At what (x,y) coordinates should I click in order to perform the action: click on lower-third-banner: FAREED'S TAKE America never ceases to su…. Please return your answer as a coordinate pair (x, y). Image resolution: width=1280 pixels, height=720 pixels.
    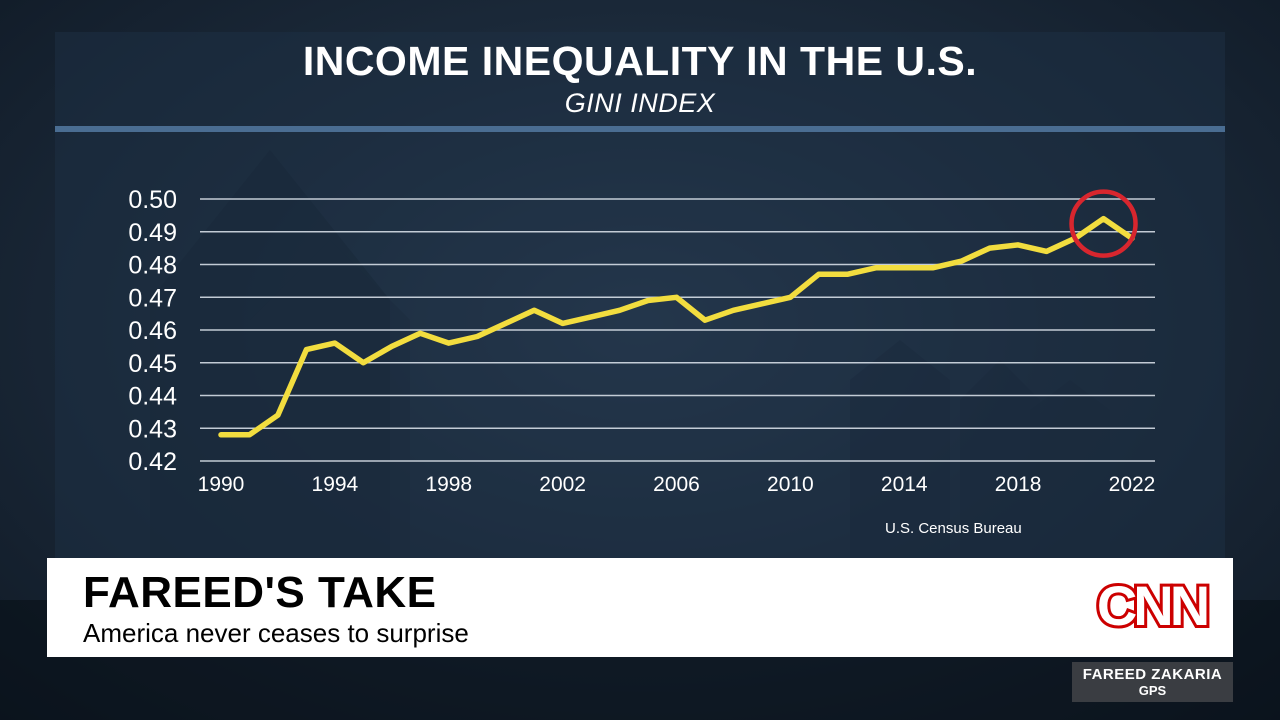
    Looking at the image, I should click on (640, 607).